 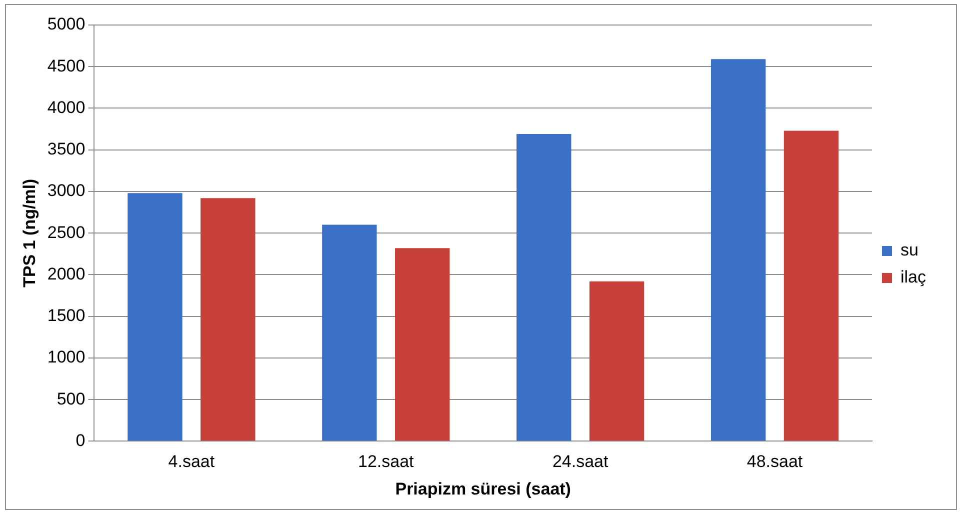 I want to click on x-tick-label: 4.saat, so click(x=191, y=462).